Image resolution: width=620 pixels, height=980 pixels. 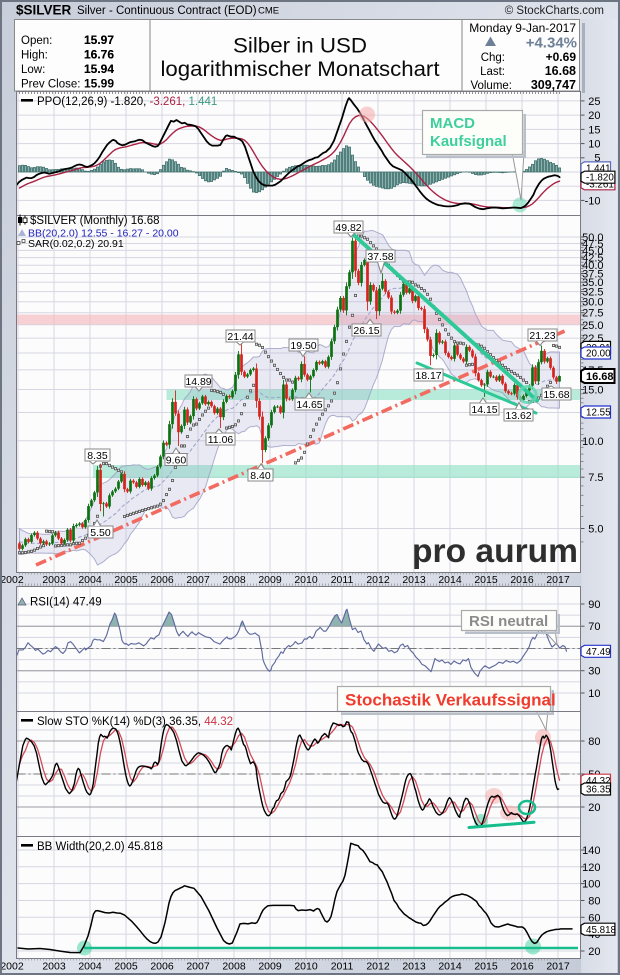 I want to click on svg-text: High:, so click(x=34, y=56).